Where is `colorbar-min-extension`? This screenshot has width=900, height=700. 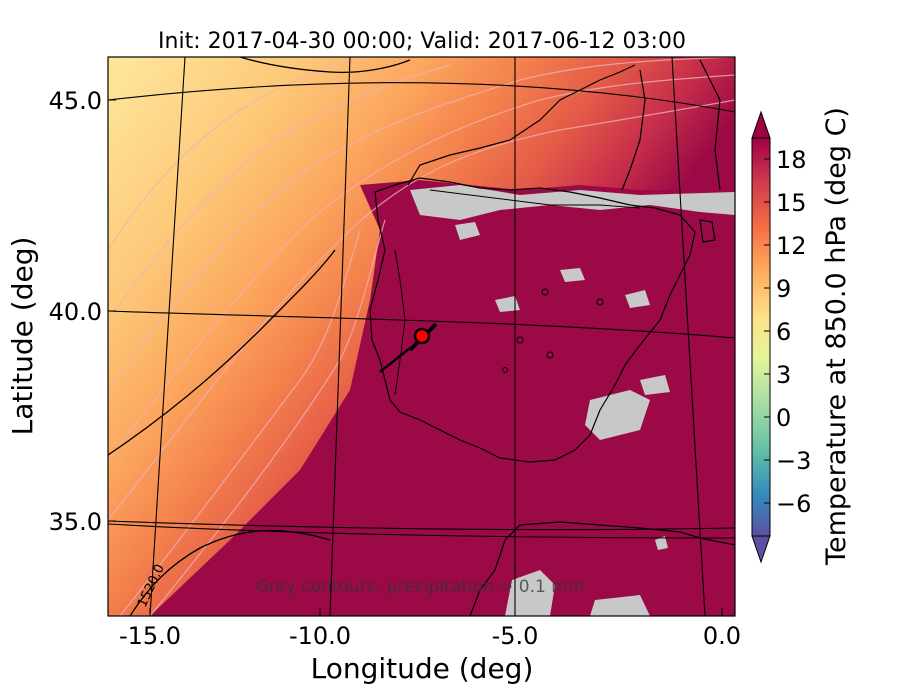 colorbar-min-extension is located at coordinates (761, 549).